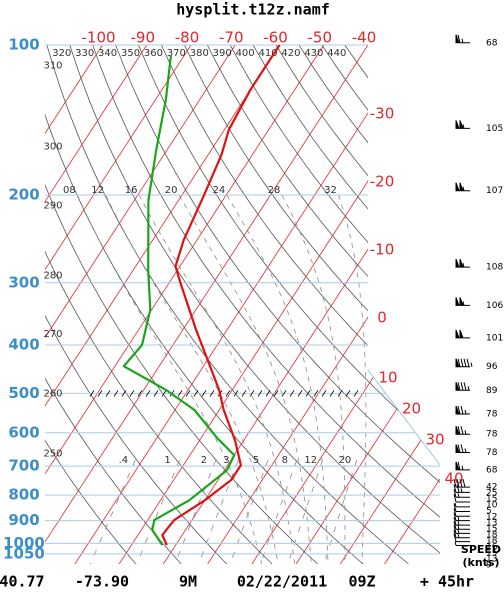  What do you see at coordinates (97, 190) in the screenshot?
I see `moist-adiabat-label: 12` at bounding box center [97, 190].